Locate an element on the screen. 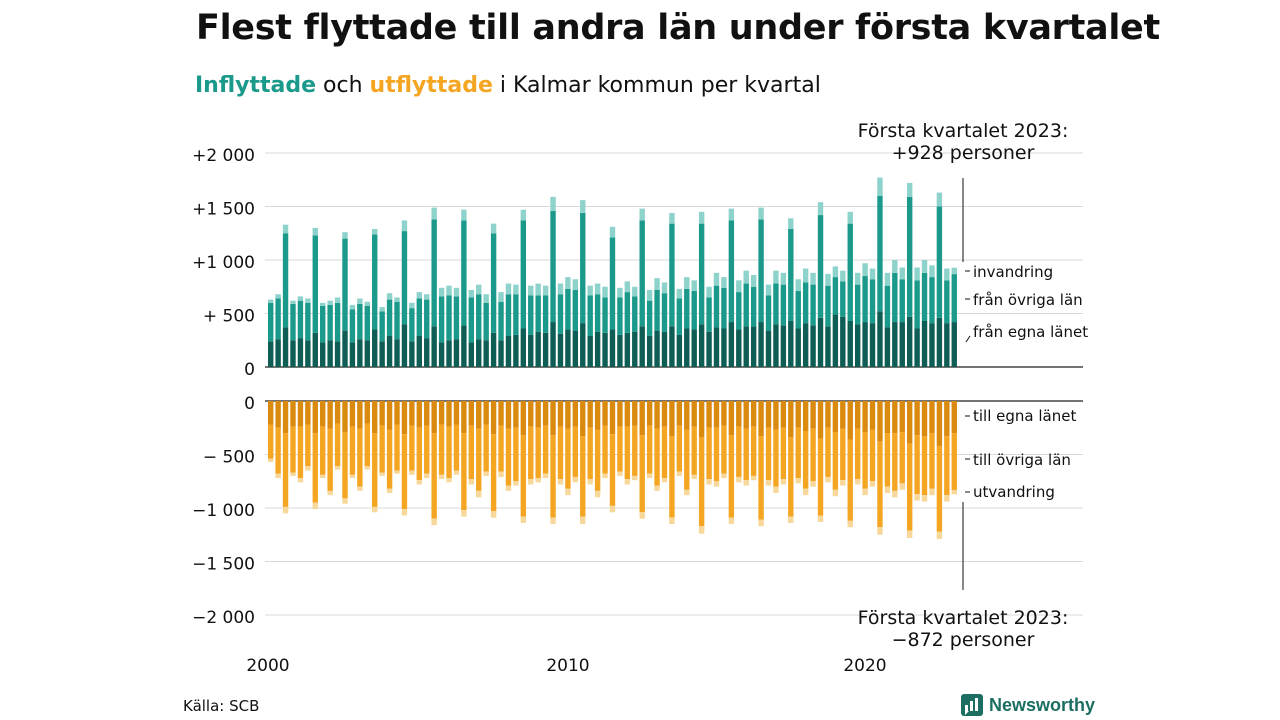  y-tick-label-top: +1 000 is located at coordinates (223, 263).